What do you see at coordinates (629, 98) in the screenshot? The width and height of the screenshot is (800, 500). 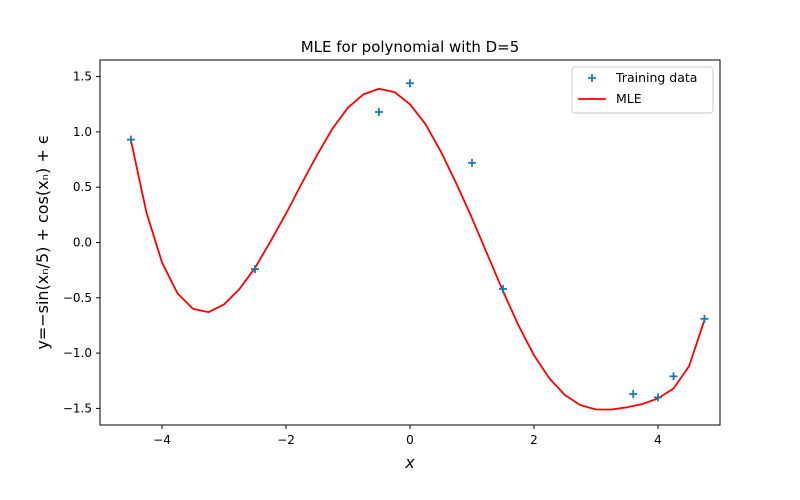 I see `legend-label-mle: MLE` at bounding box center [629, 98].